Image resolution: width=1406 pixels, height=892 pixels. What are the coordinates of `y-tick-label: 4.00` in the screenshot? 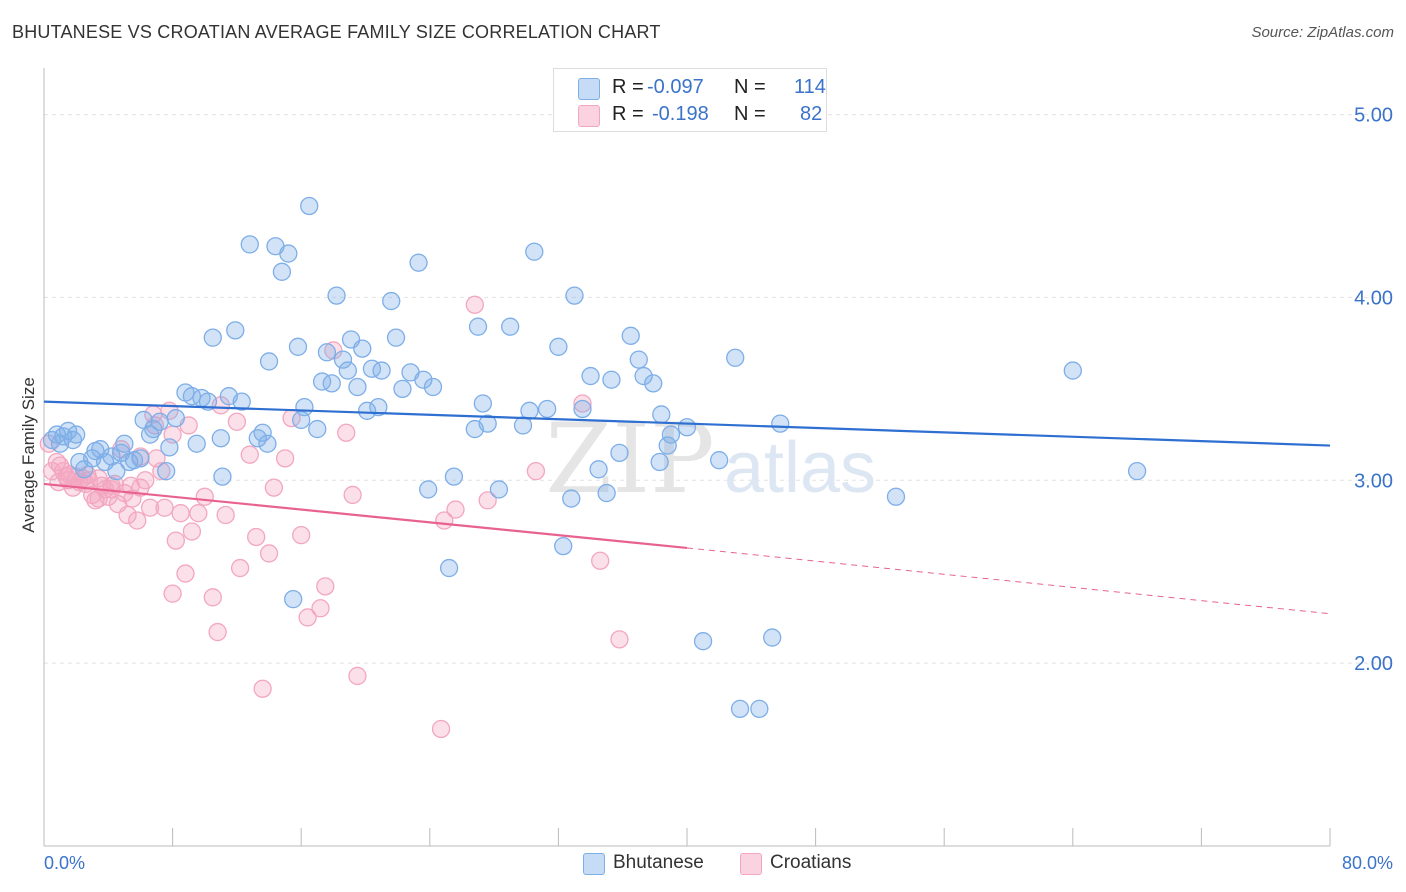 It's located at (1373, 298).